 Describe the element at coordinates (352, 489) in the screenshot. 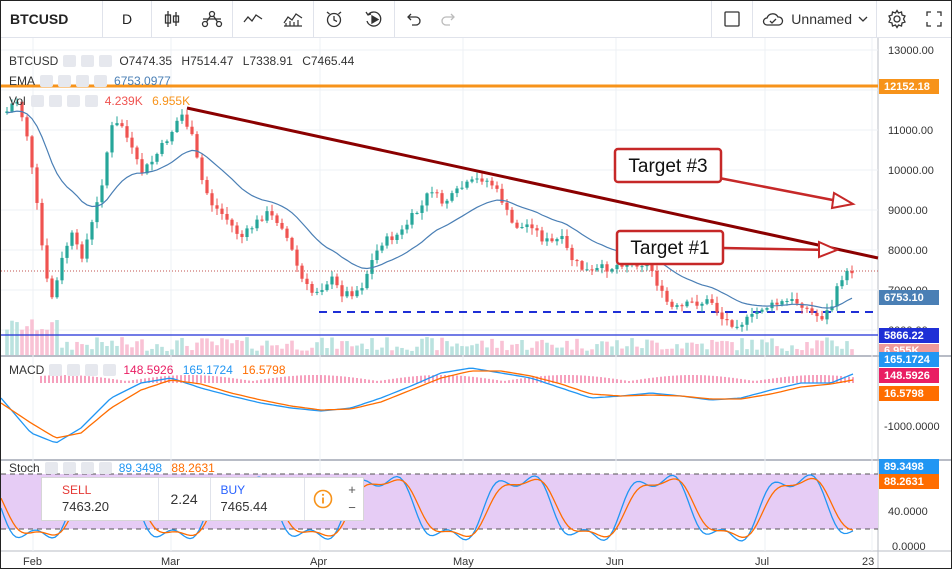

I see `plus-icon: +` at that location.